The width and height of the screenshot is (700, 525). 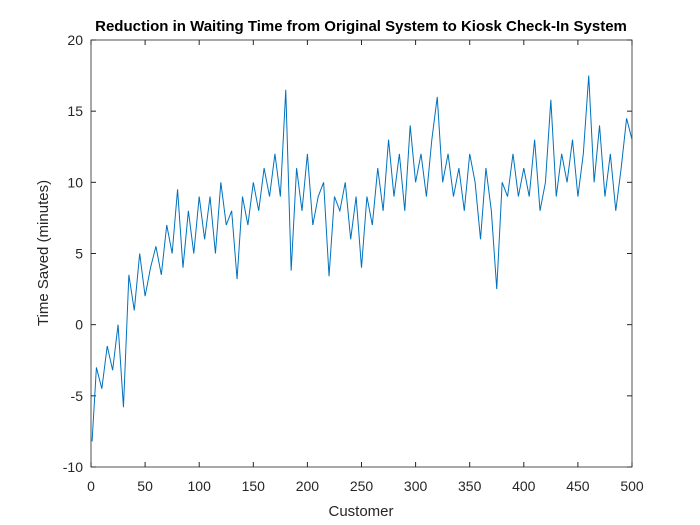 I want to click on x-tick-label: 400, so click(x=524, y=486).